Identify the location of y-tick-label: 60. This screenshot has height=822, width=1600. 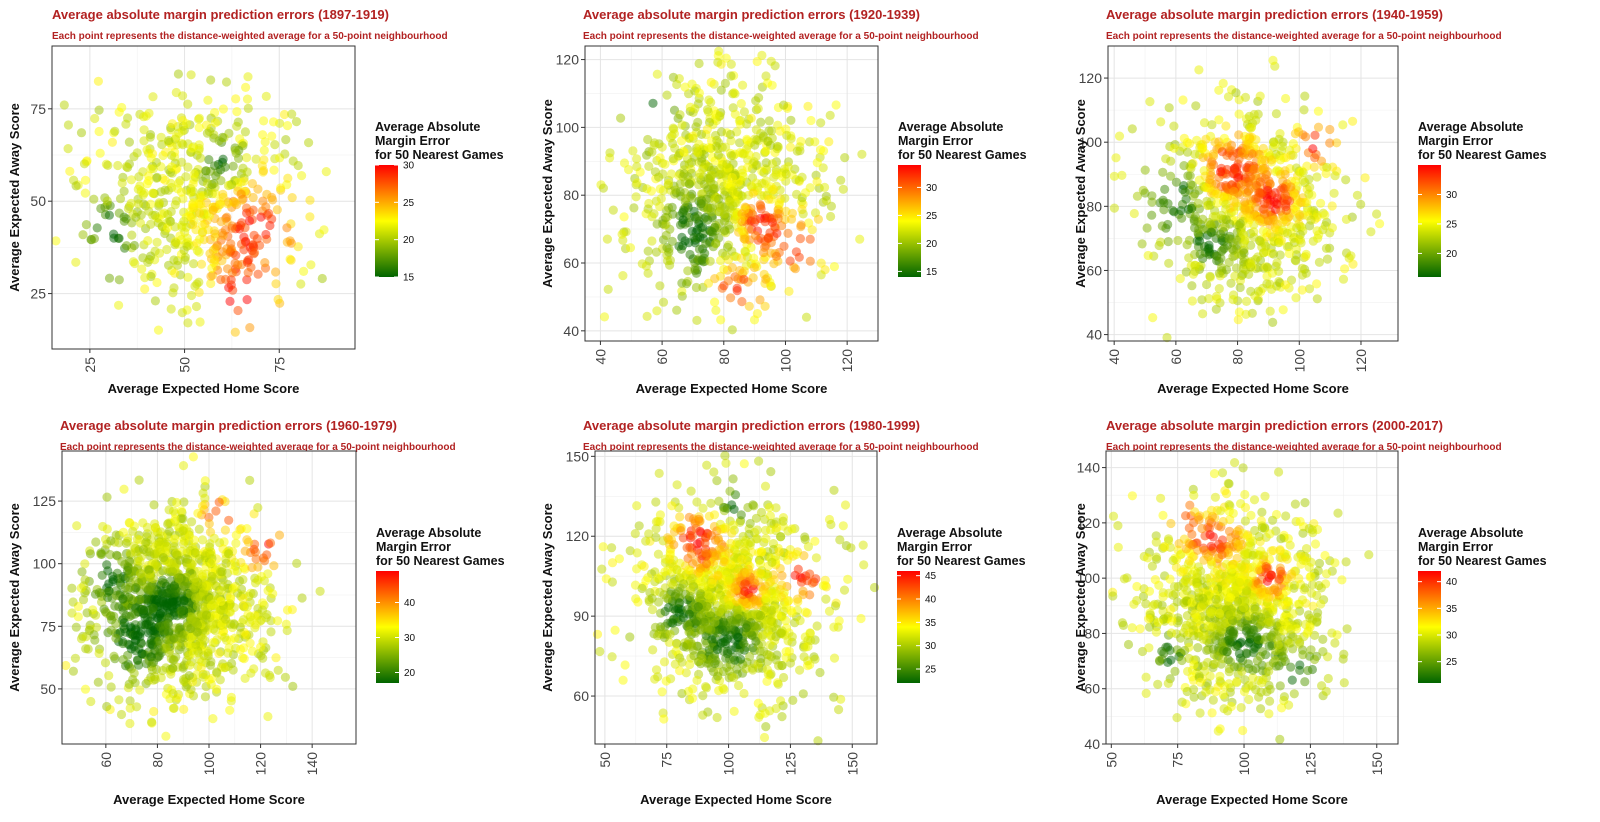
(571, 263).